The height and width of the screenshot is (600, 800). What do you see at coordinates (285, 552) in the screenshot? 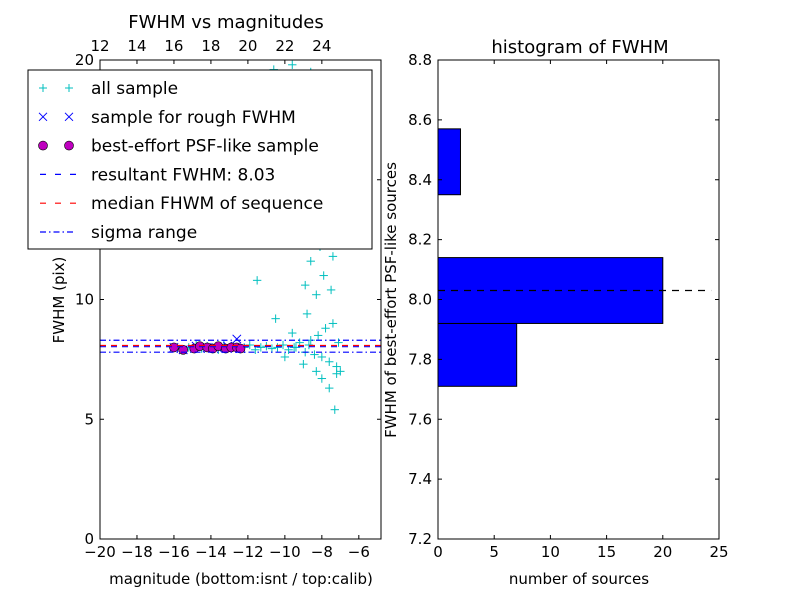
I see `x-tick-label-5: −10` at bounding box center [285, 552].